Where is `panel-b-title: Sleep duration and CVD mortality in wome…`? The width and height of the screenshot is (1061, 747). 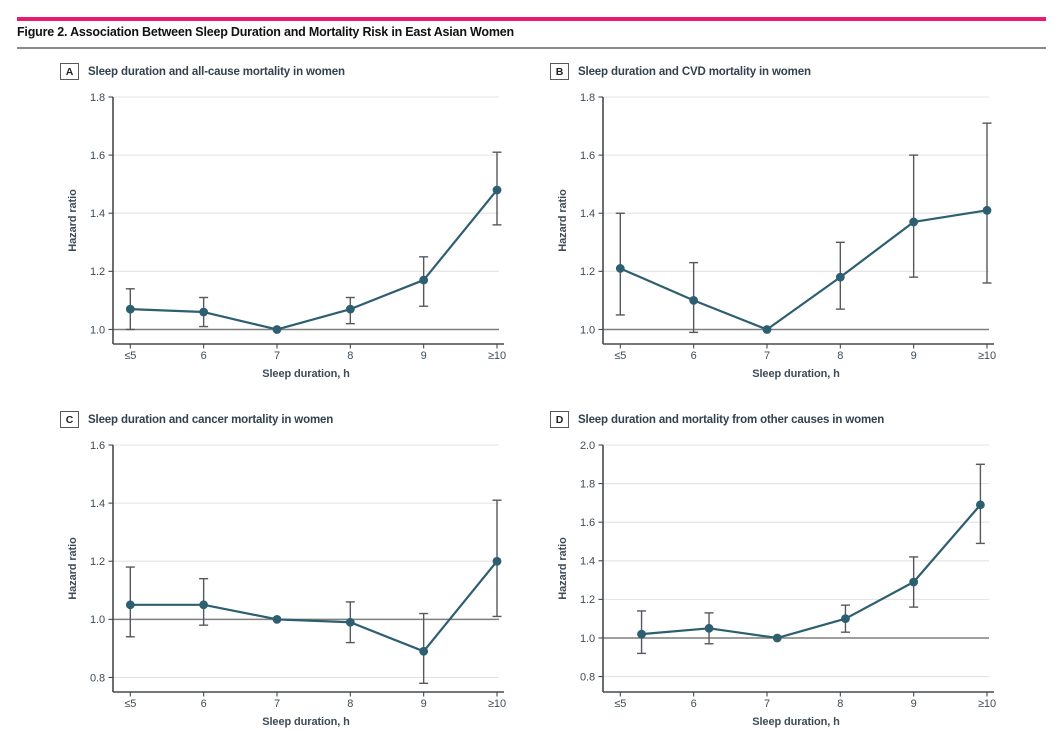
panel-b-title: Sleep duration and CVD mortality in wome… is located at coordinates (694, 71).